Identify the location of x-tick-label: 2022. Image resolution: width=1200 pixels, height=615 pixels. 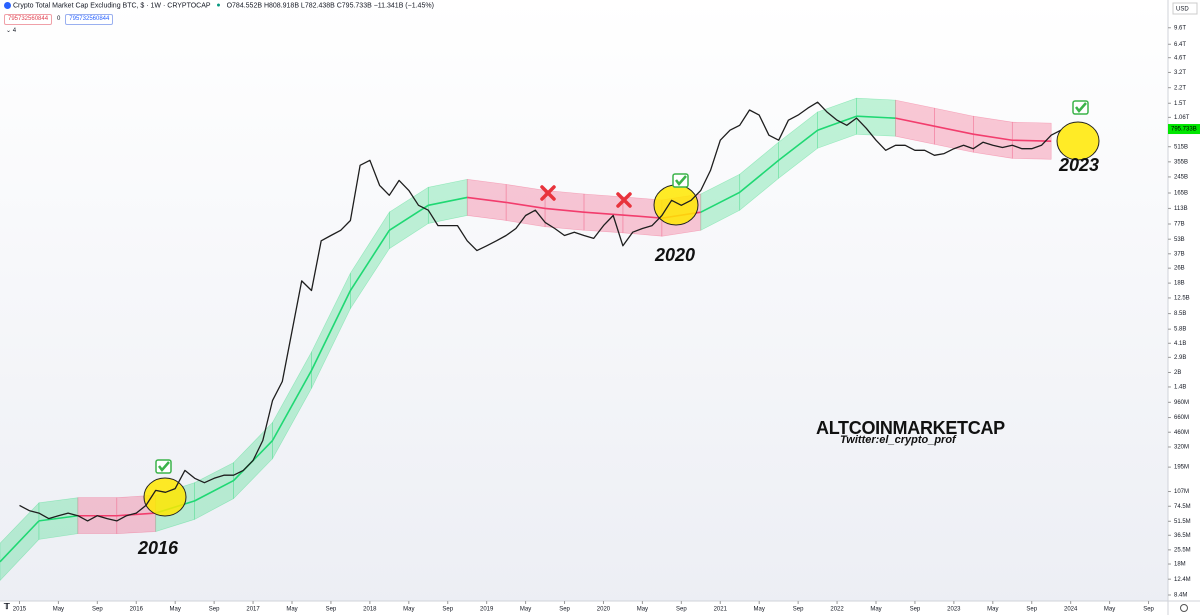
(837, 610).